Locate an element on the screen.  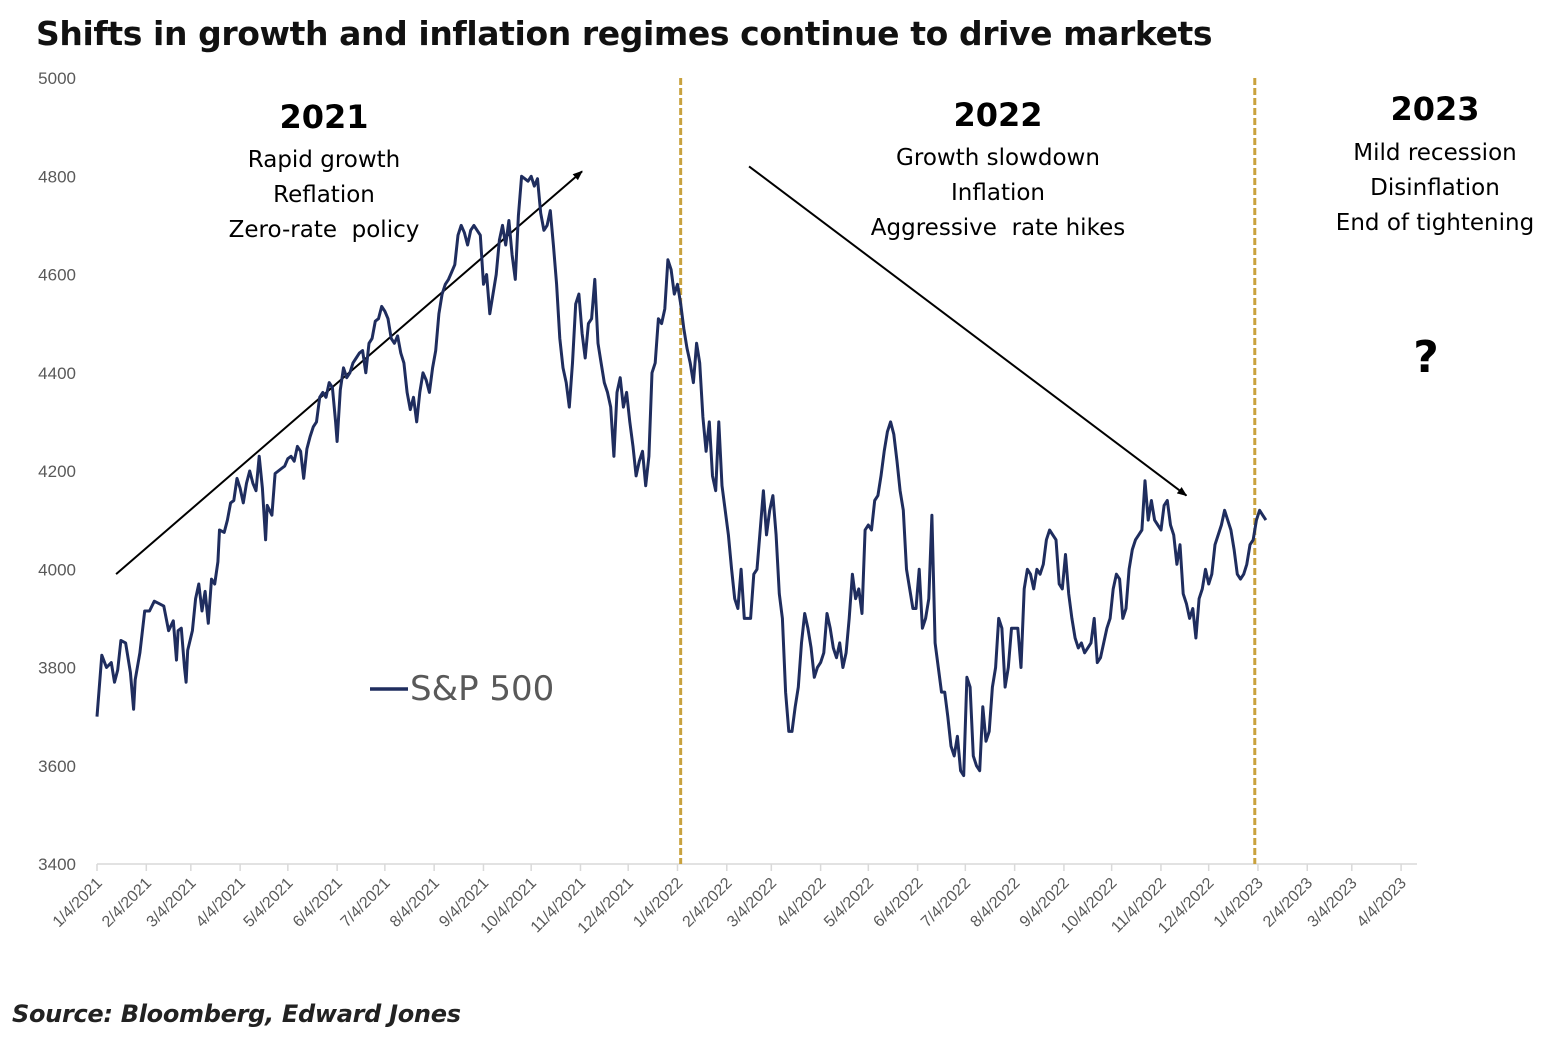
y-tick-label: 3600 is located at coordinates (57, 766).